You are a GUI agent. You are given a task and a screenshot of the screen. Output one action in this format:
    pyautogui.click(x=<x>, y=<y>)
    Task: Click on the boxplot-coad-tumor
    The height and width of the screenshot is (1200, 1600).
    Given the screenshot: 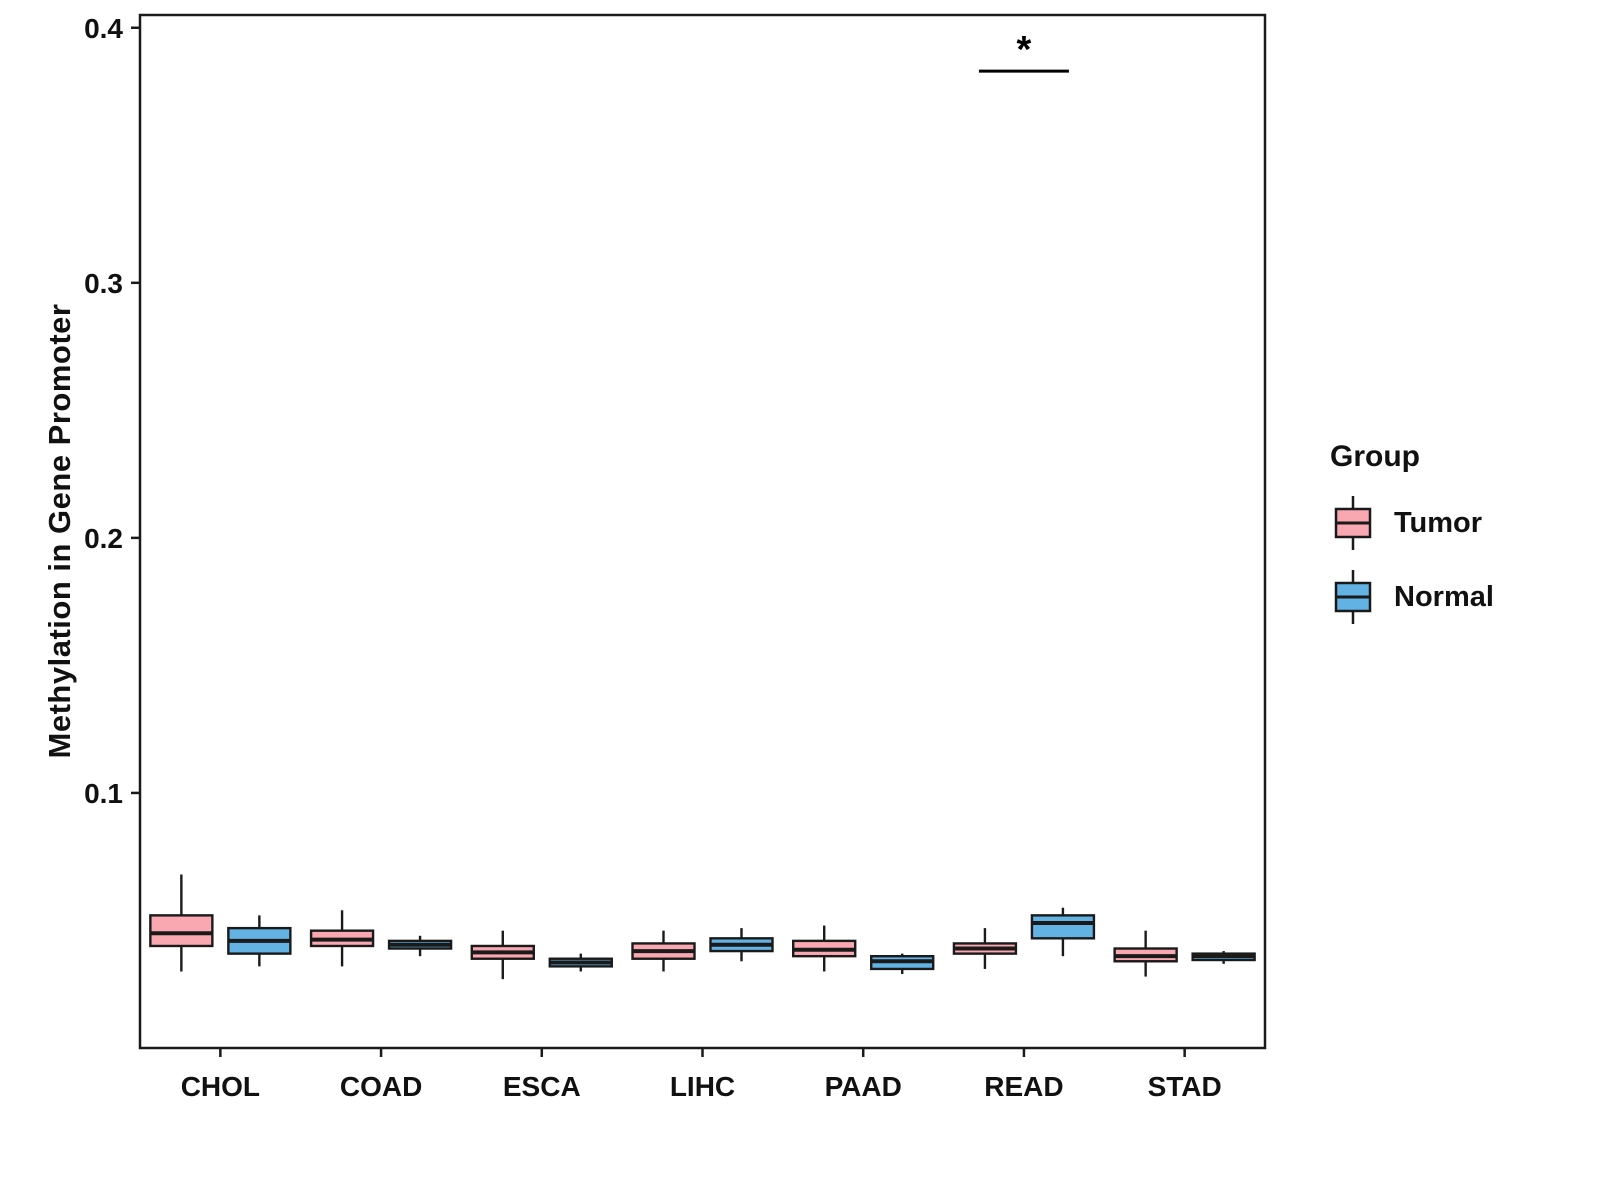 What is the action you would take?
    pyautogui.click(x=342, y=938)
    